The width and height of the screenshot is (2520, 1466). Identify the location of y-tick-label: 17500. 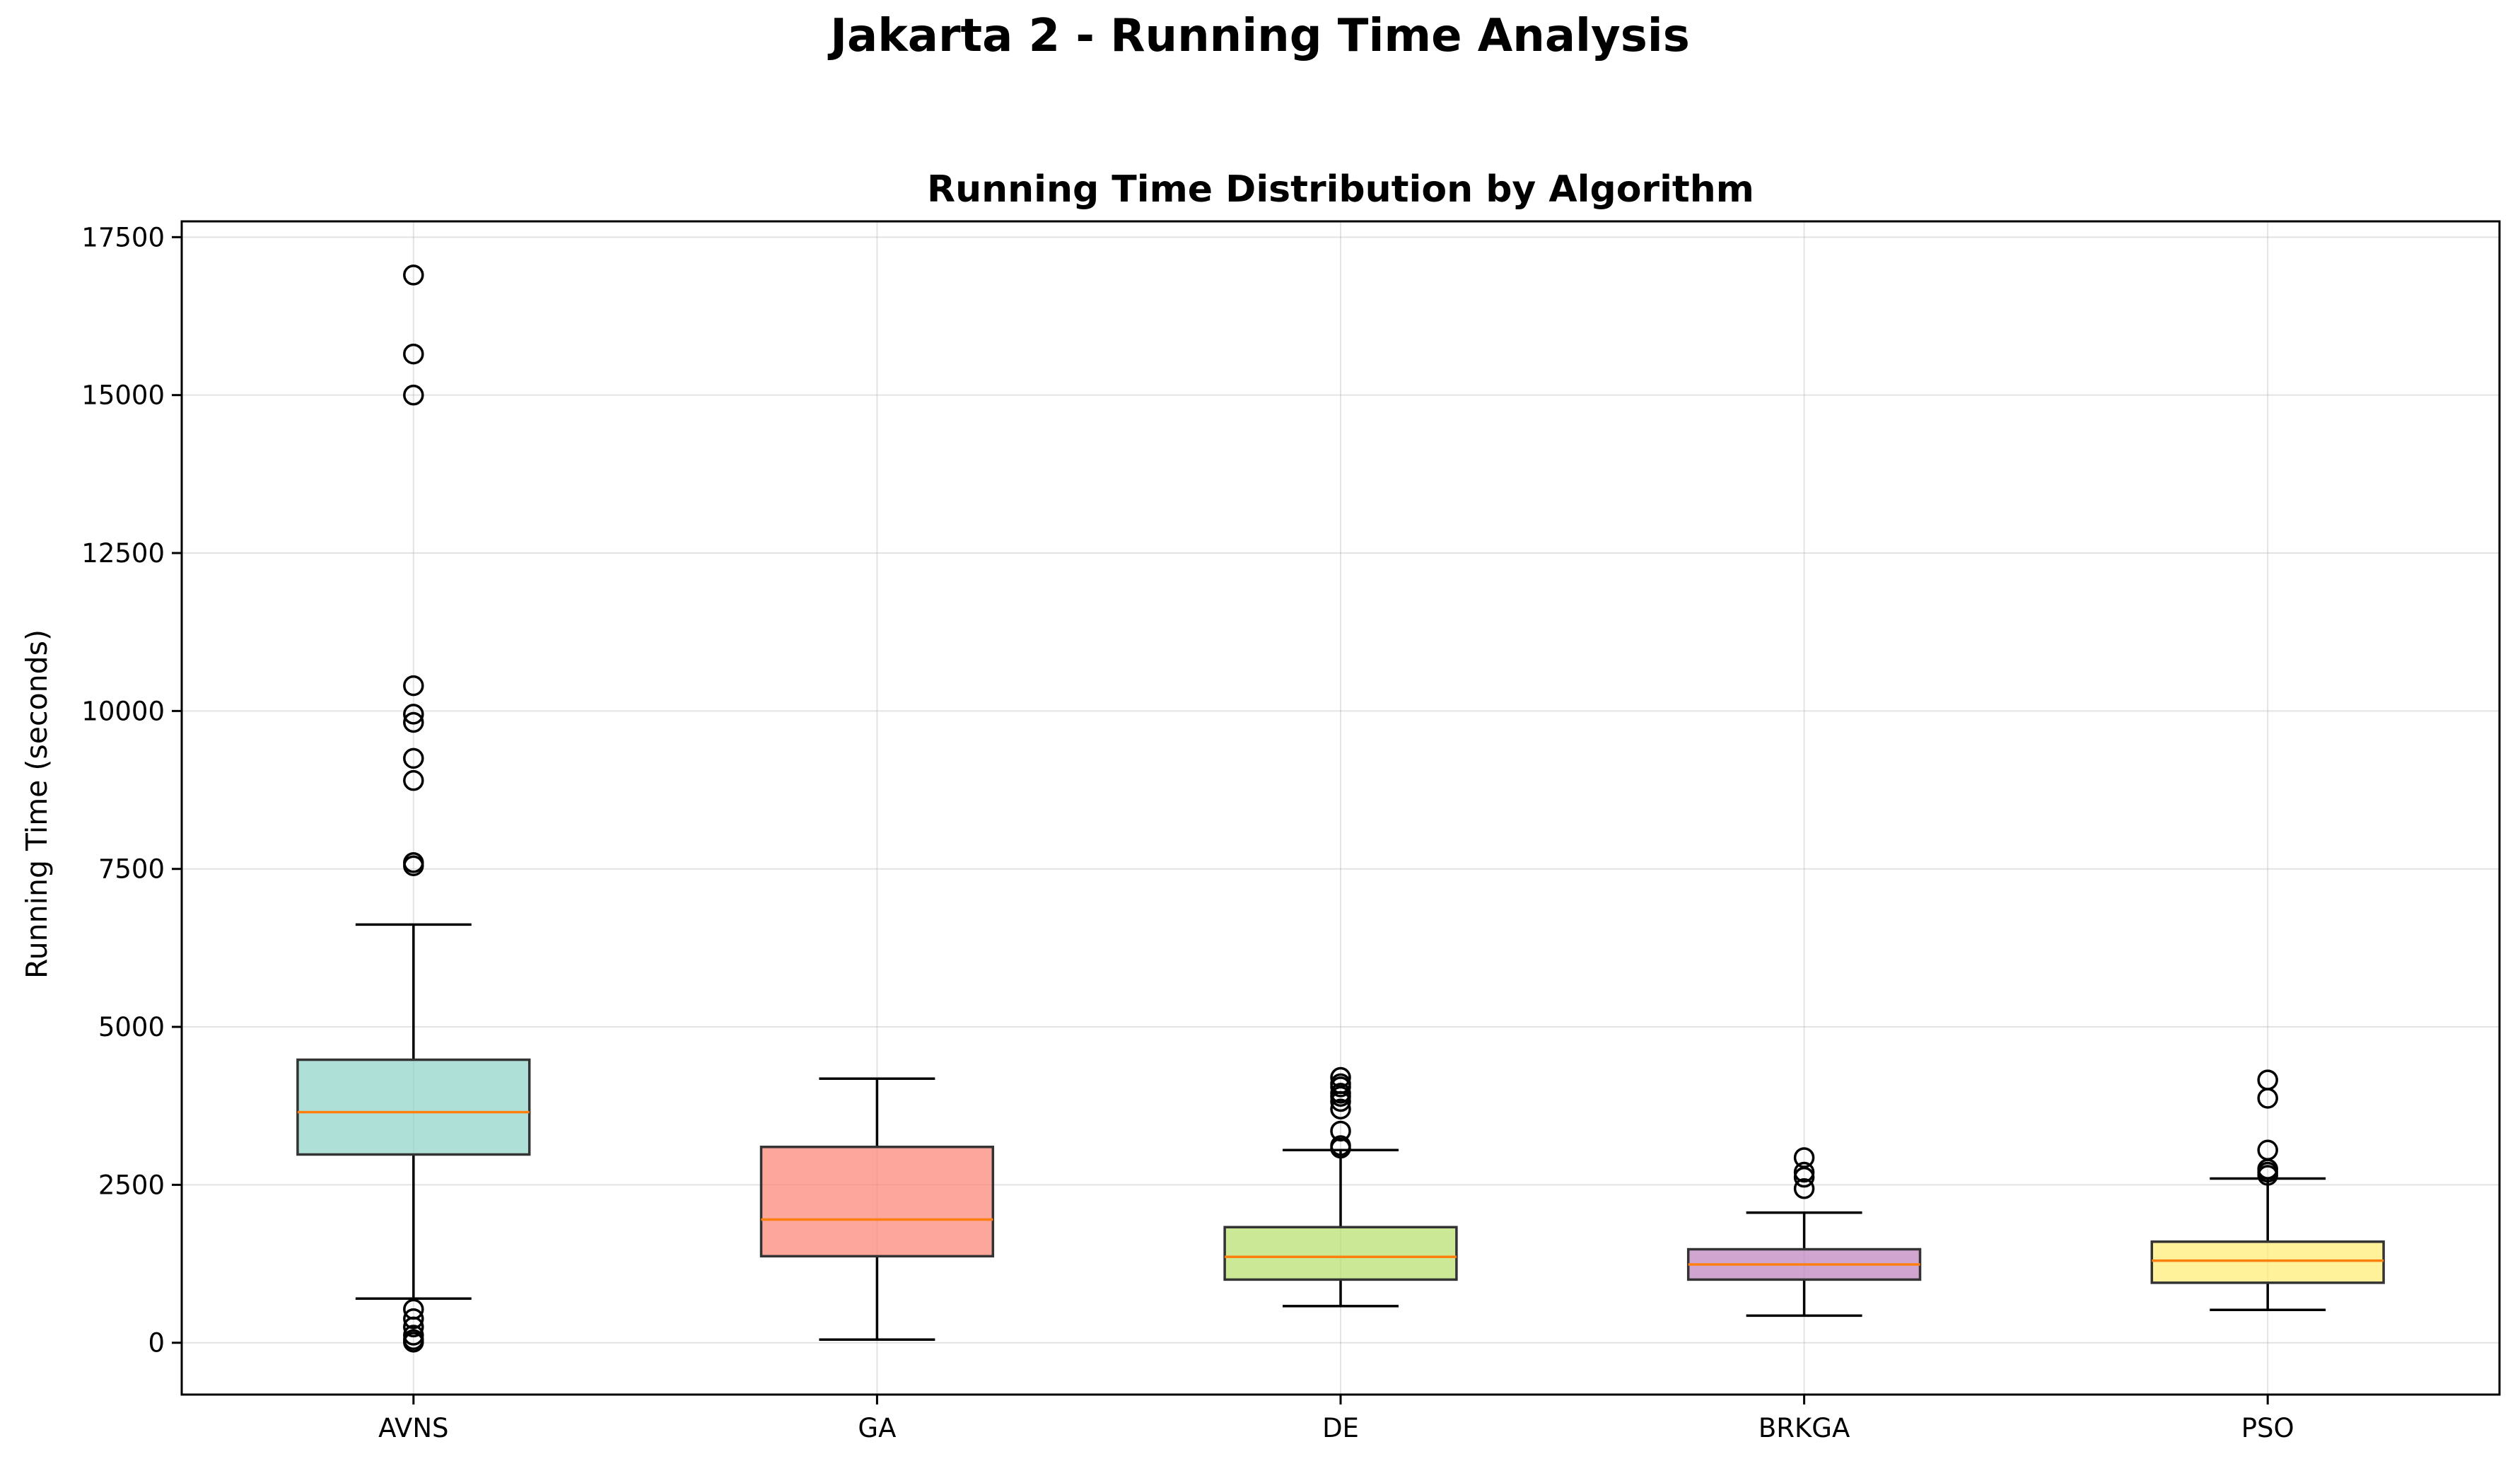
(123, 237).